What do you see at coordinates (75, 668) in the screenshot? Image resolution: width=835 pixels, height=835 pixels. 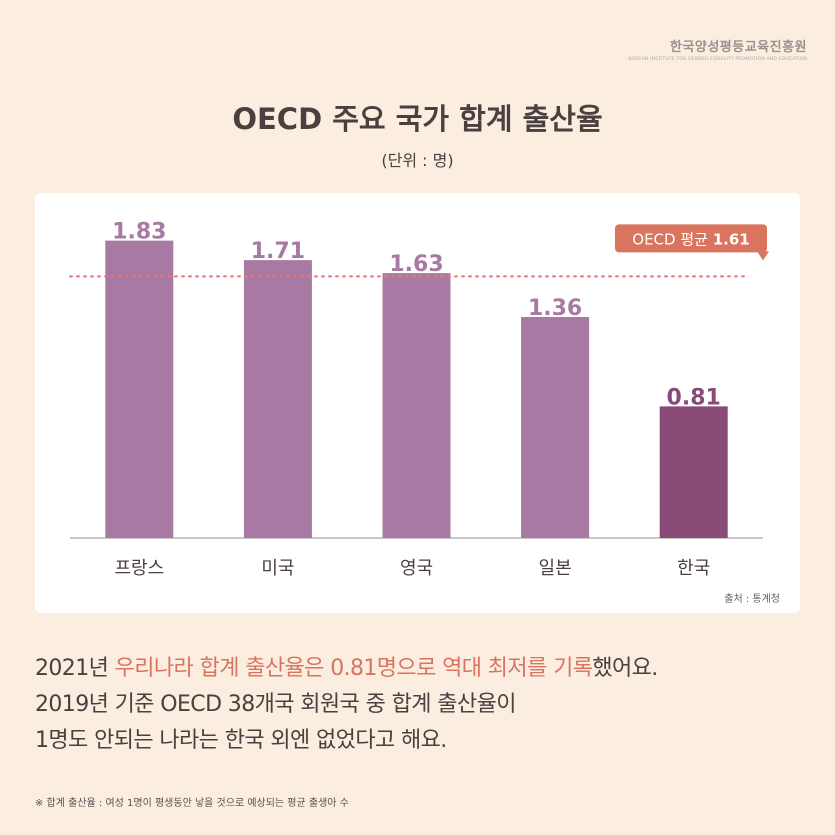 I see `line1-prefix: 2021년` at bounding box center [75, 668].